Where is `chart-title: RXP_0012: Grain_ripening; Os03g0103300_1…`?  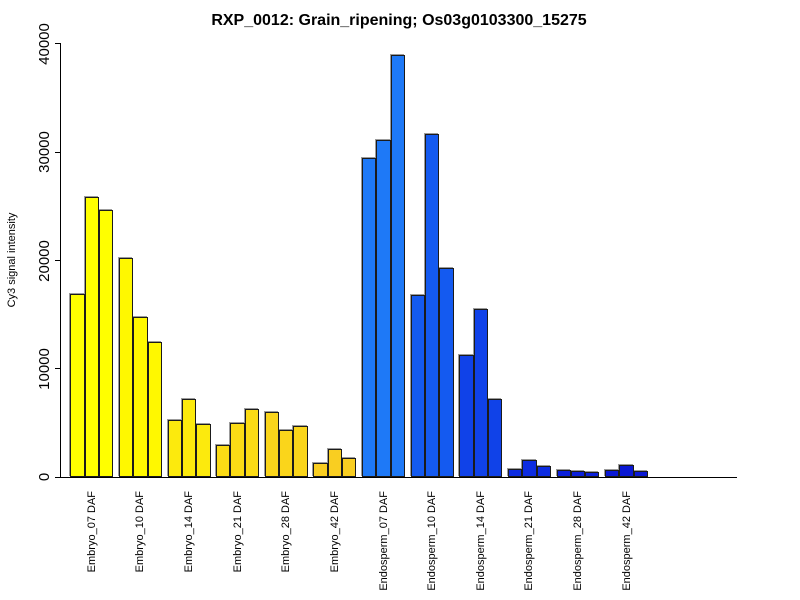 chart-title: RXP_0012: Grain_ripening; Os03g0103300_1… is located at coordinates (399, 20).